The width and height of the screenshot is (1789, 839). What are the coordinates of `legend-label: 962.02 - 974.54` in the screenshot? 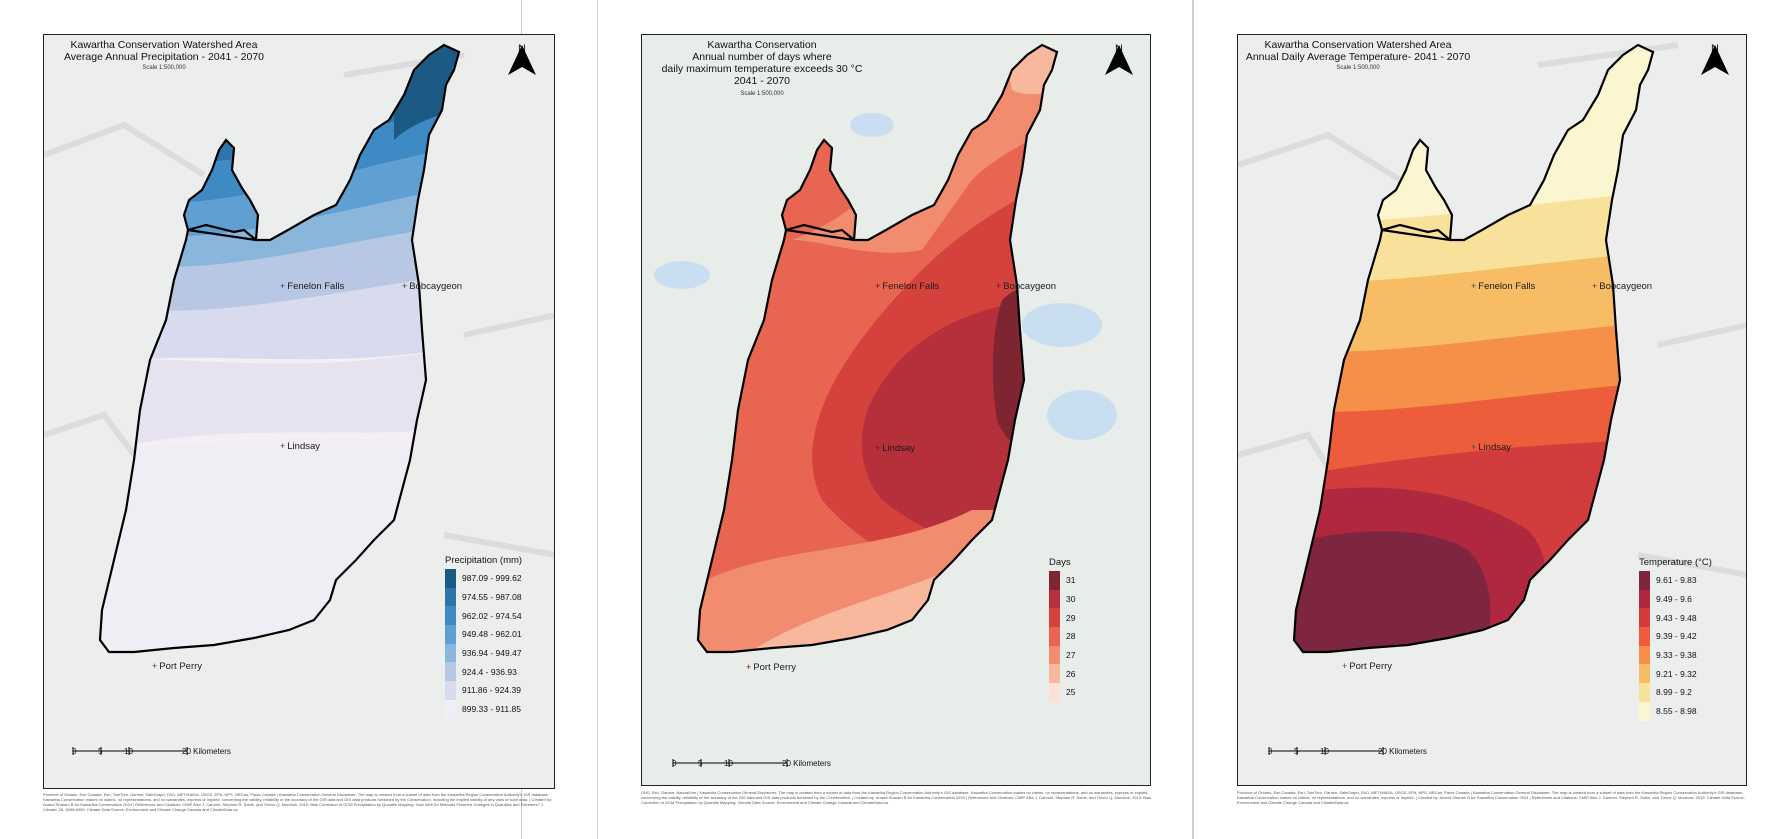 It's located at (492, 615).